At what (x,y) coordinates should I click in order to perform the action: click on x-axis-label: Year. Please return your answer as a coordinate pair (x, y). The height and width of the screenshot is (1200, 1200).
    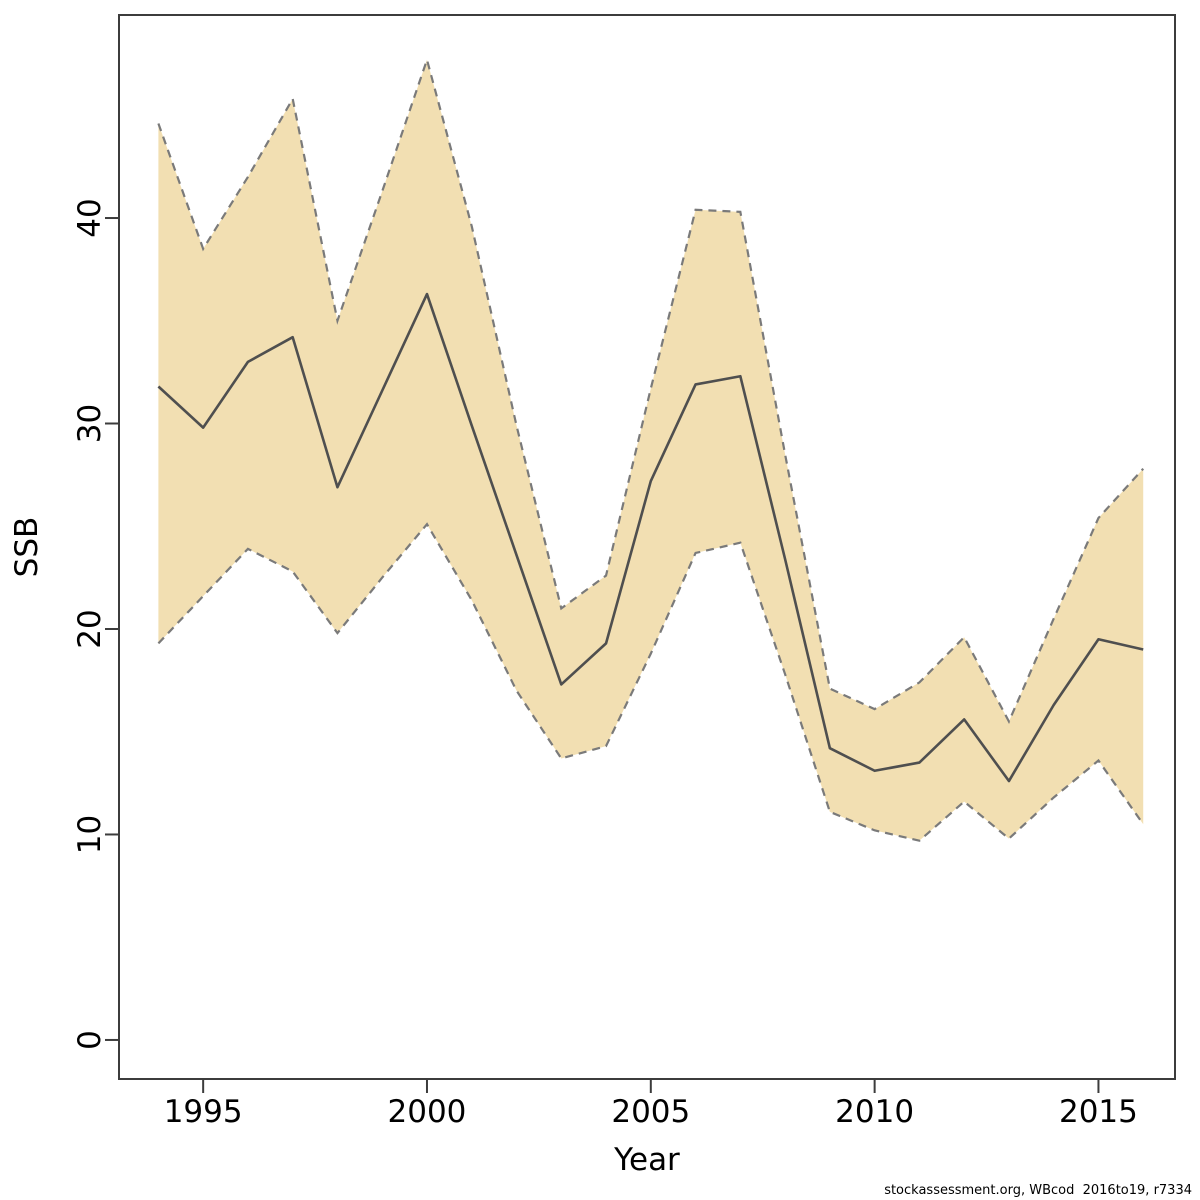
    Looking at the image, I should click on (646, 1160).